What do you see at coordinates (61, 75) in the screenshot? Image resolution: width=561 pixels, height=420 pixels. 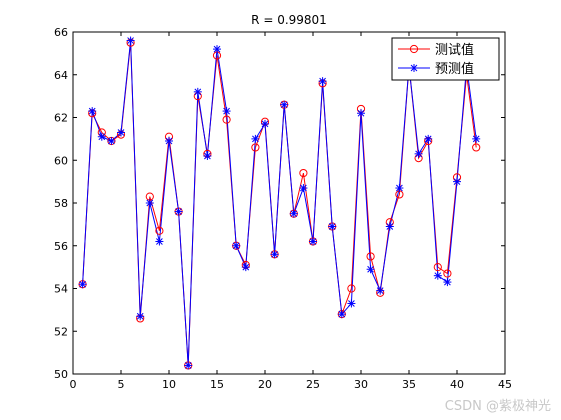 I see `y-tick-label: 64` at bounding box center [61, 75].